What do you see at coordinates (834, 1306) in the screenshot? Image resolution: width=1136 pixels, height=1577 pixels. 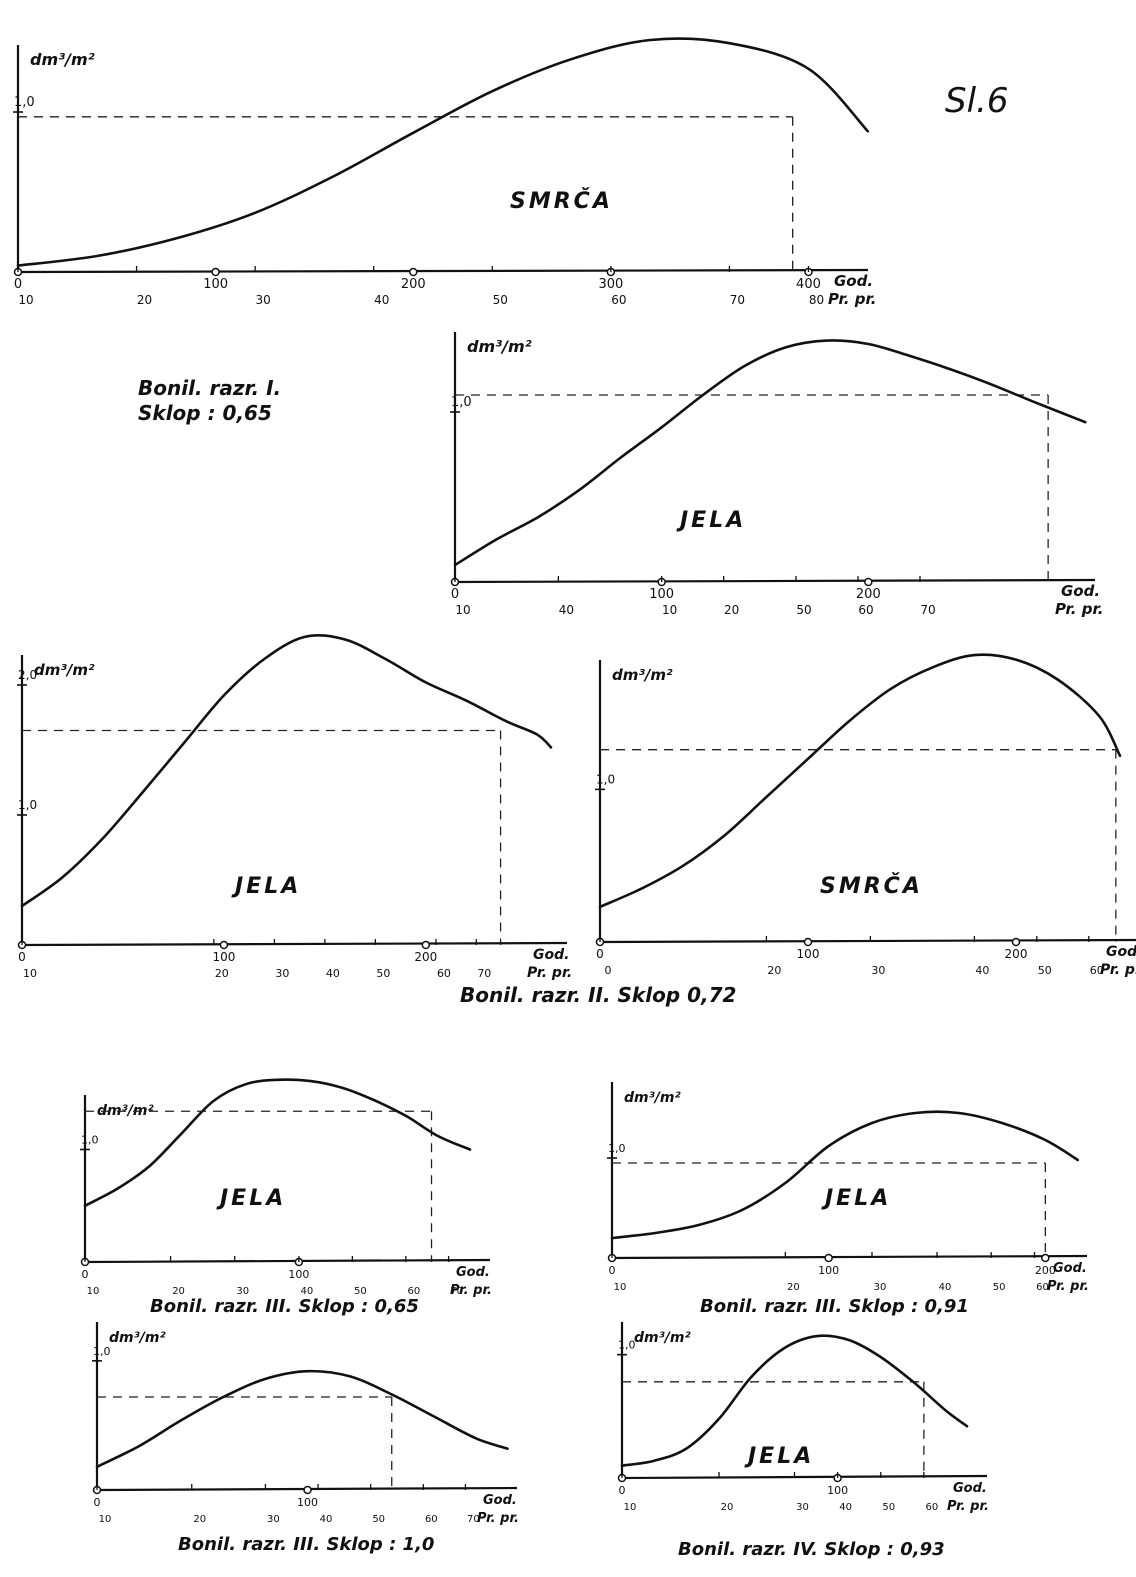 I see `chart-caption: Bonil. razr. III. Sklop : 0,91` at bounding box center [834, 1306].